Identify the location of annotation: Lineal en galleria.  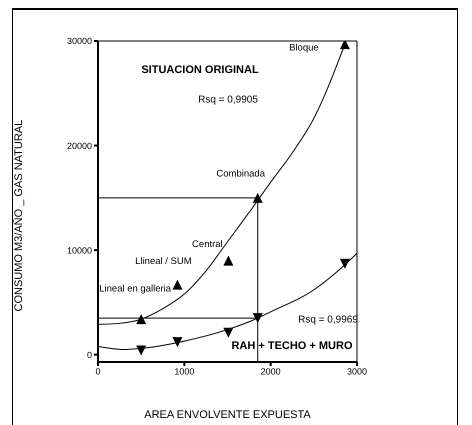
(135, 289).